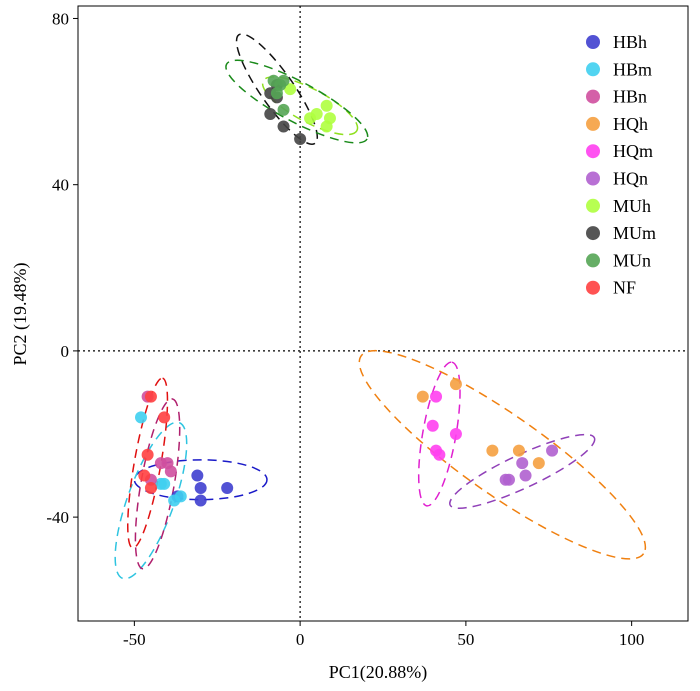  What do you see at coordinates (593, 69) in the screenshot?
I see `legend-marker-hbm` at bounding box center [593, 69].